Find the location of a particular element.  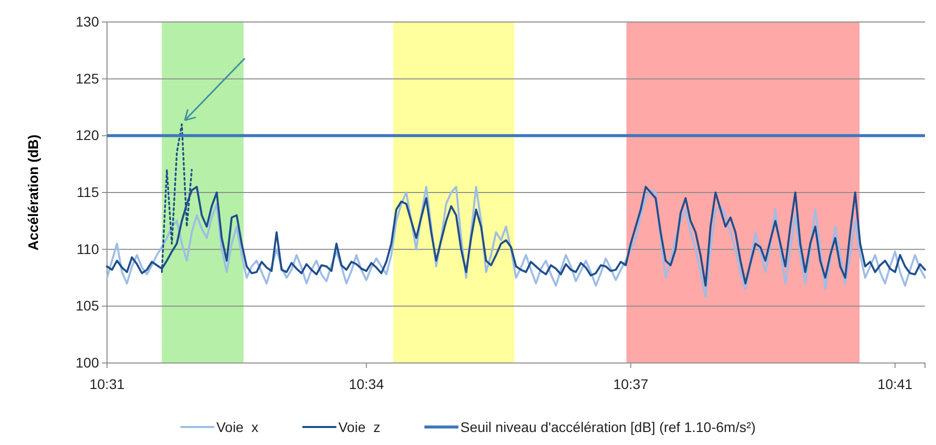

y-tick-label: 120 is located at coordinates (88, 135).